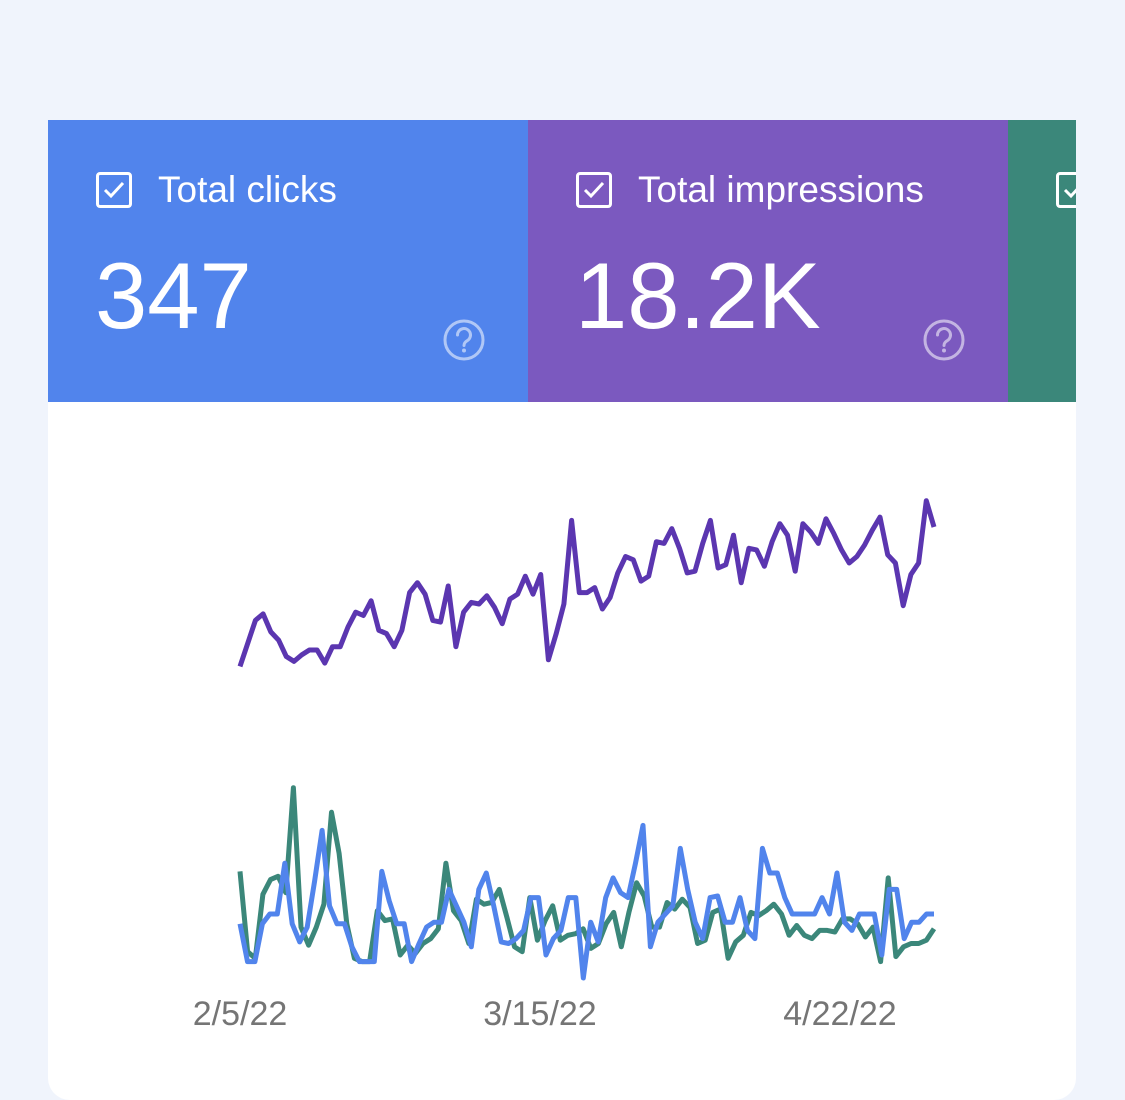 This screenshot has height=1100, width=1125. Describe the element at coordinates (1042, 261) in the screenshot. I see `metric-third-partial` at that location.